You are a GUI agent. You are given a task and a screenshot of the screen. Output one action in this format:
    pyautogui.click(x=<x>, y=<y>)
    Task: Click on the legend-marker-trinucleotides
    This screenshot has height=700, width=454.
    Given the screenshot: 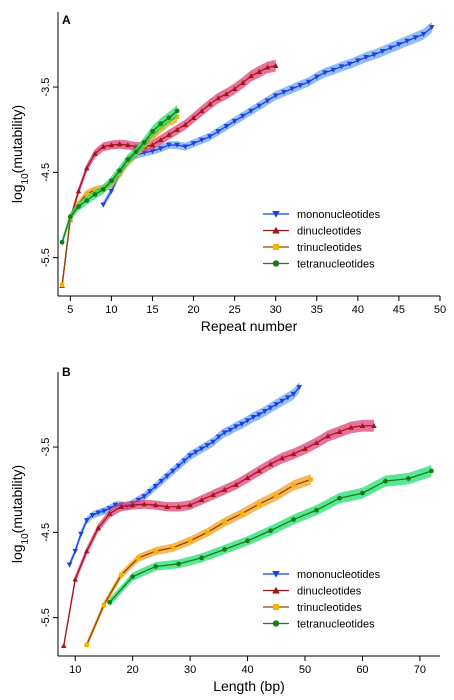 What is the action you would take?
    pyautogui.click(x=276, y=607)
    